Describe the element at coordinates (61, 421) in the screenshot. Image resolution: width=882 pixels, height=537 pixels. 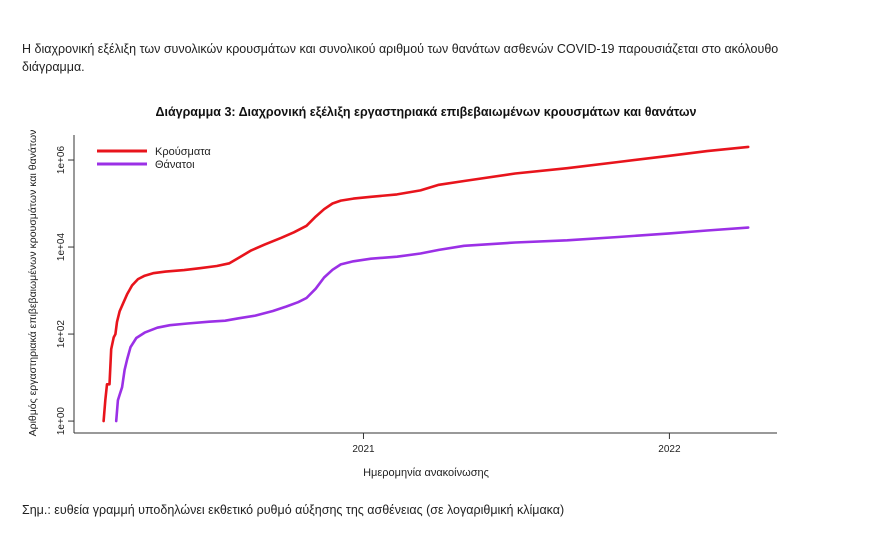
I see `y-tick-label-0: 1e+00` at that location.